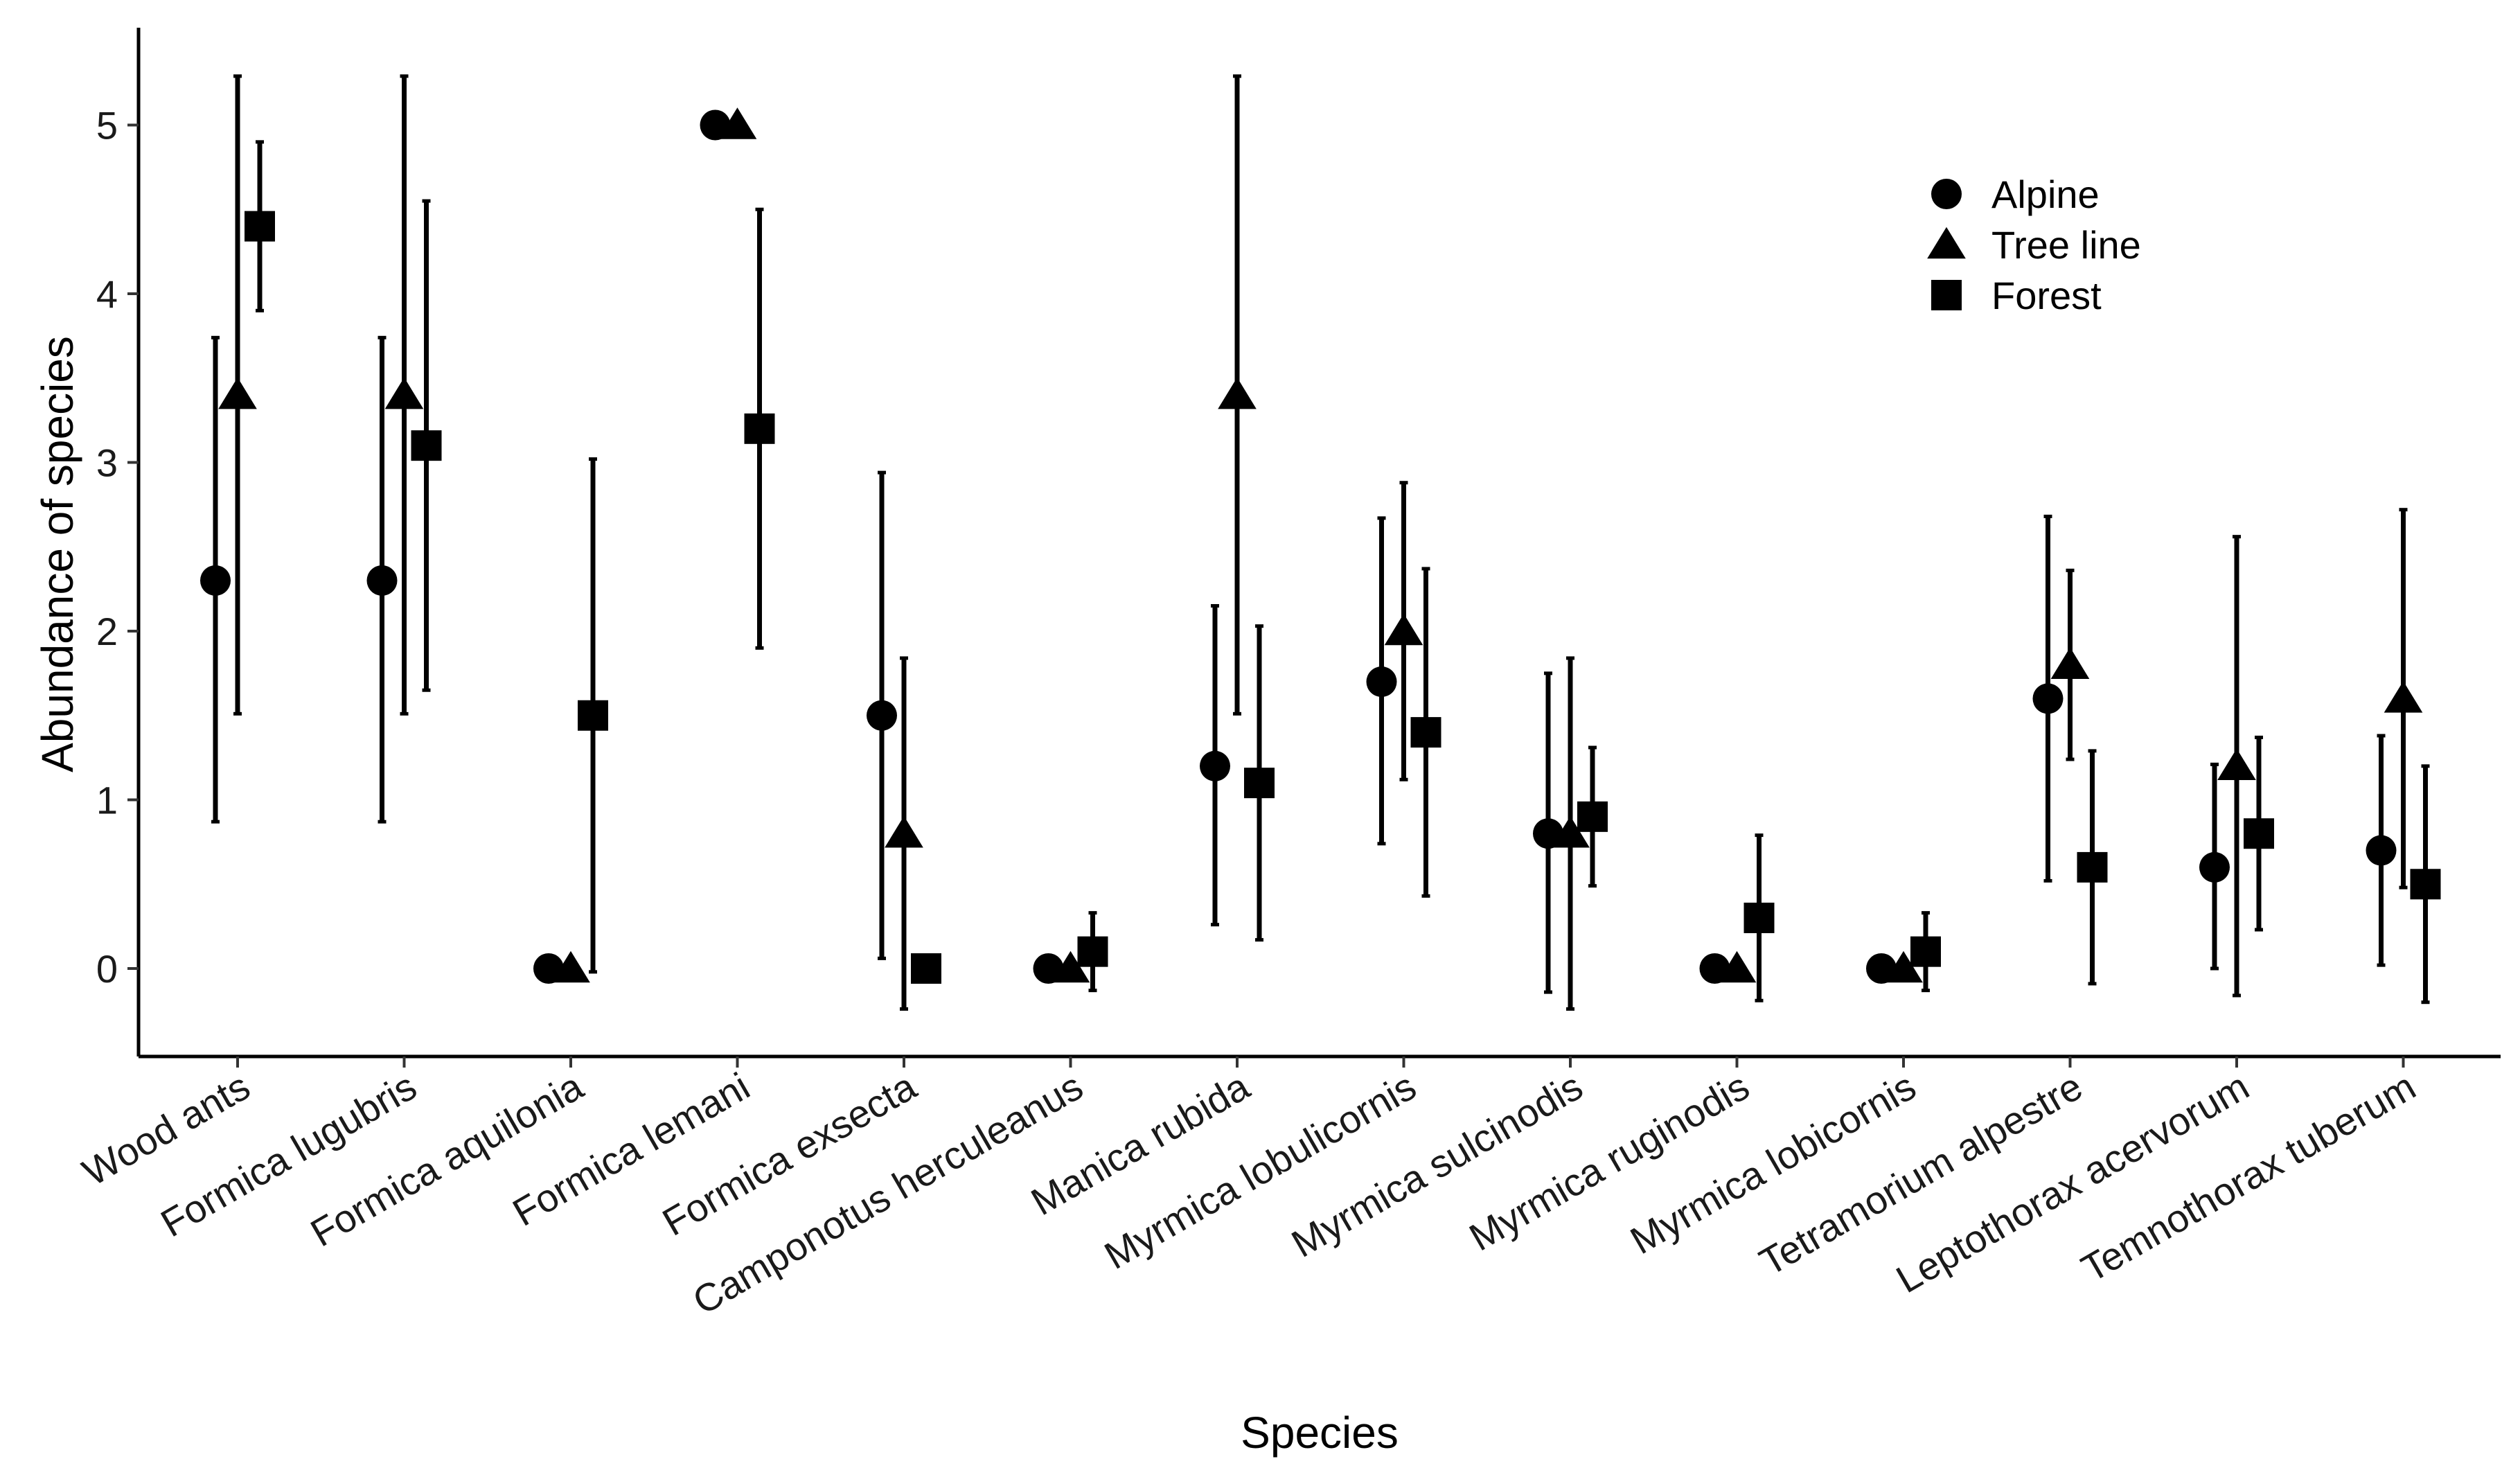  What do you see at coordinates (1946, 243) in the screenshot?
I see `legend-triangle-icon` at bounding box center [1946, 243].